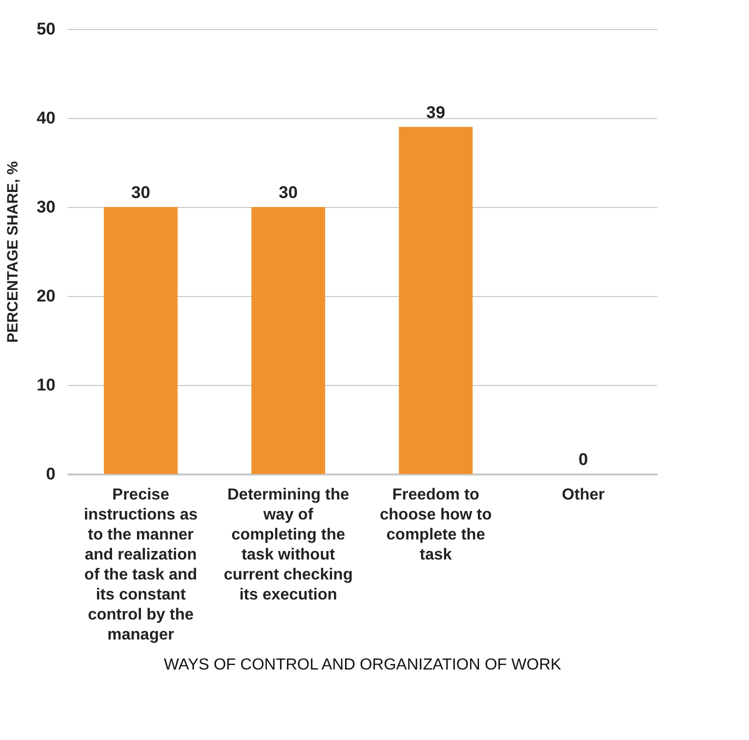 This screenshot has height=740, width=749. Describe the element at coordinates (583, 495) in the screenshot. I see `x-tick-label: Other` at that location.